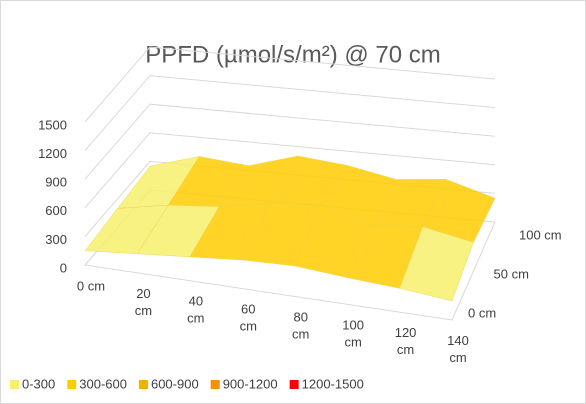  Describe the element at coordinates (511, 273) in the screenshot. I see `depth-tick-label: 50 cm` at that location.